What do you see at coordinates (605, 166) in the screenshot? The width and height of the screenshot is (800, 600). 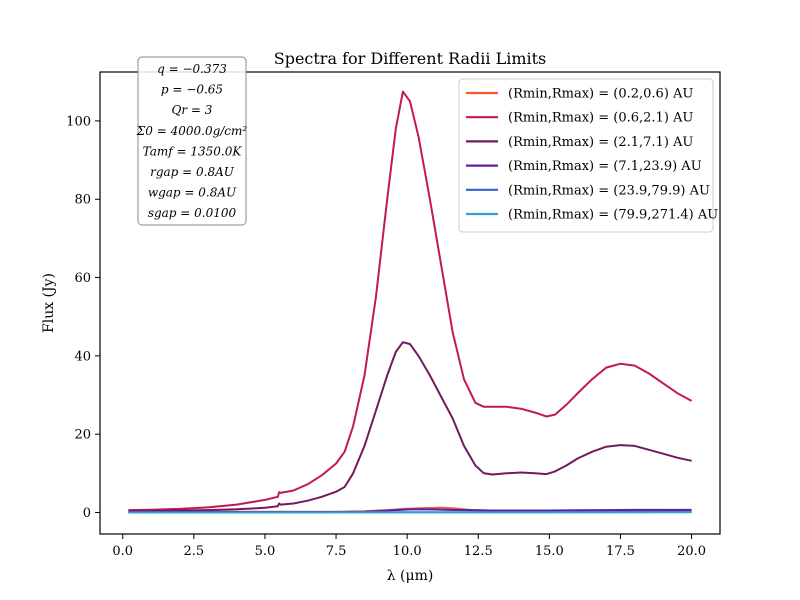 I see `legend-label-4: (Rmin,Rmax) = (7.1,23.9) AU` at bounding box center [605, 166].